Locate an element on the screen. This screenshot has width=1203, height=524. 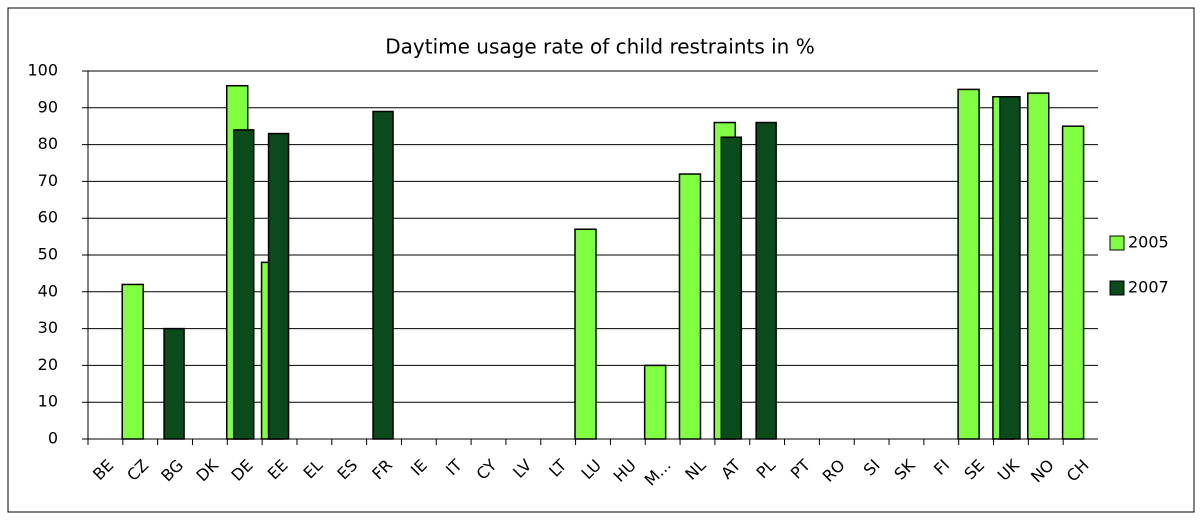
y-tick-label: 40 is located at coordinates (48, 290).